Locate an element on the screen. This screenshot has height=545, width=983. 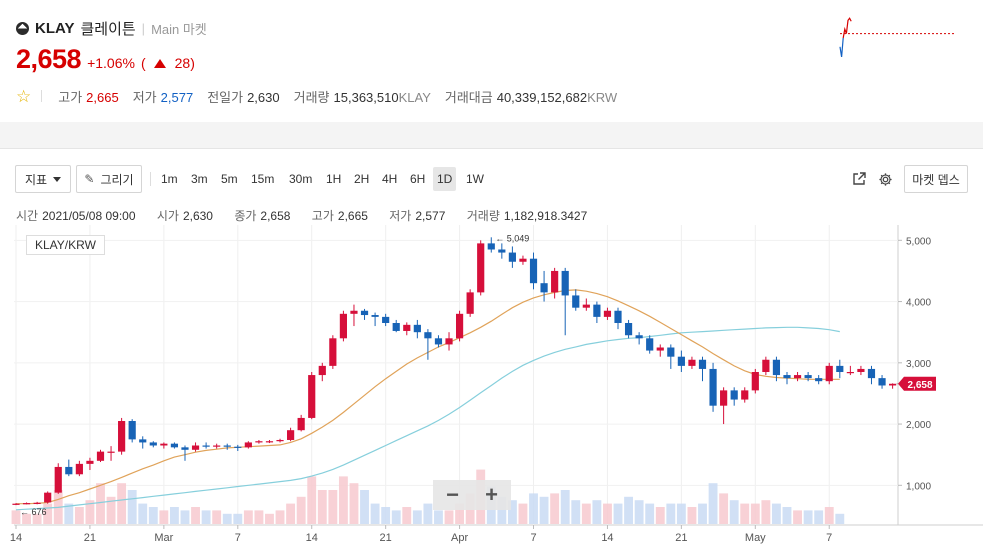
ohlc-value: 2,577 is located at coordinates (430, 216).